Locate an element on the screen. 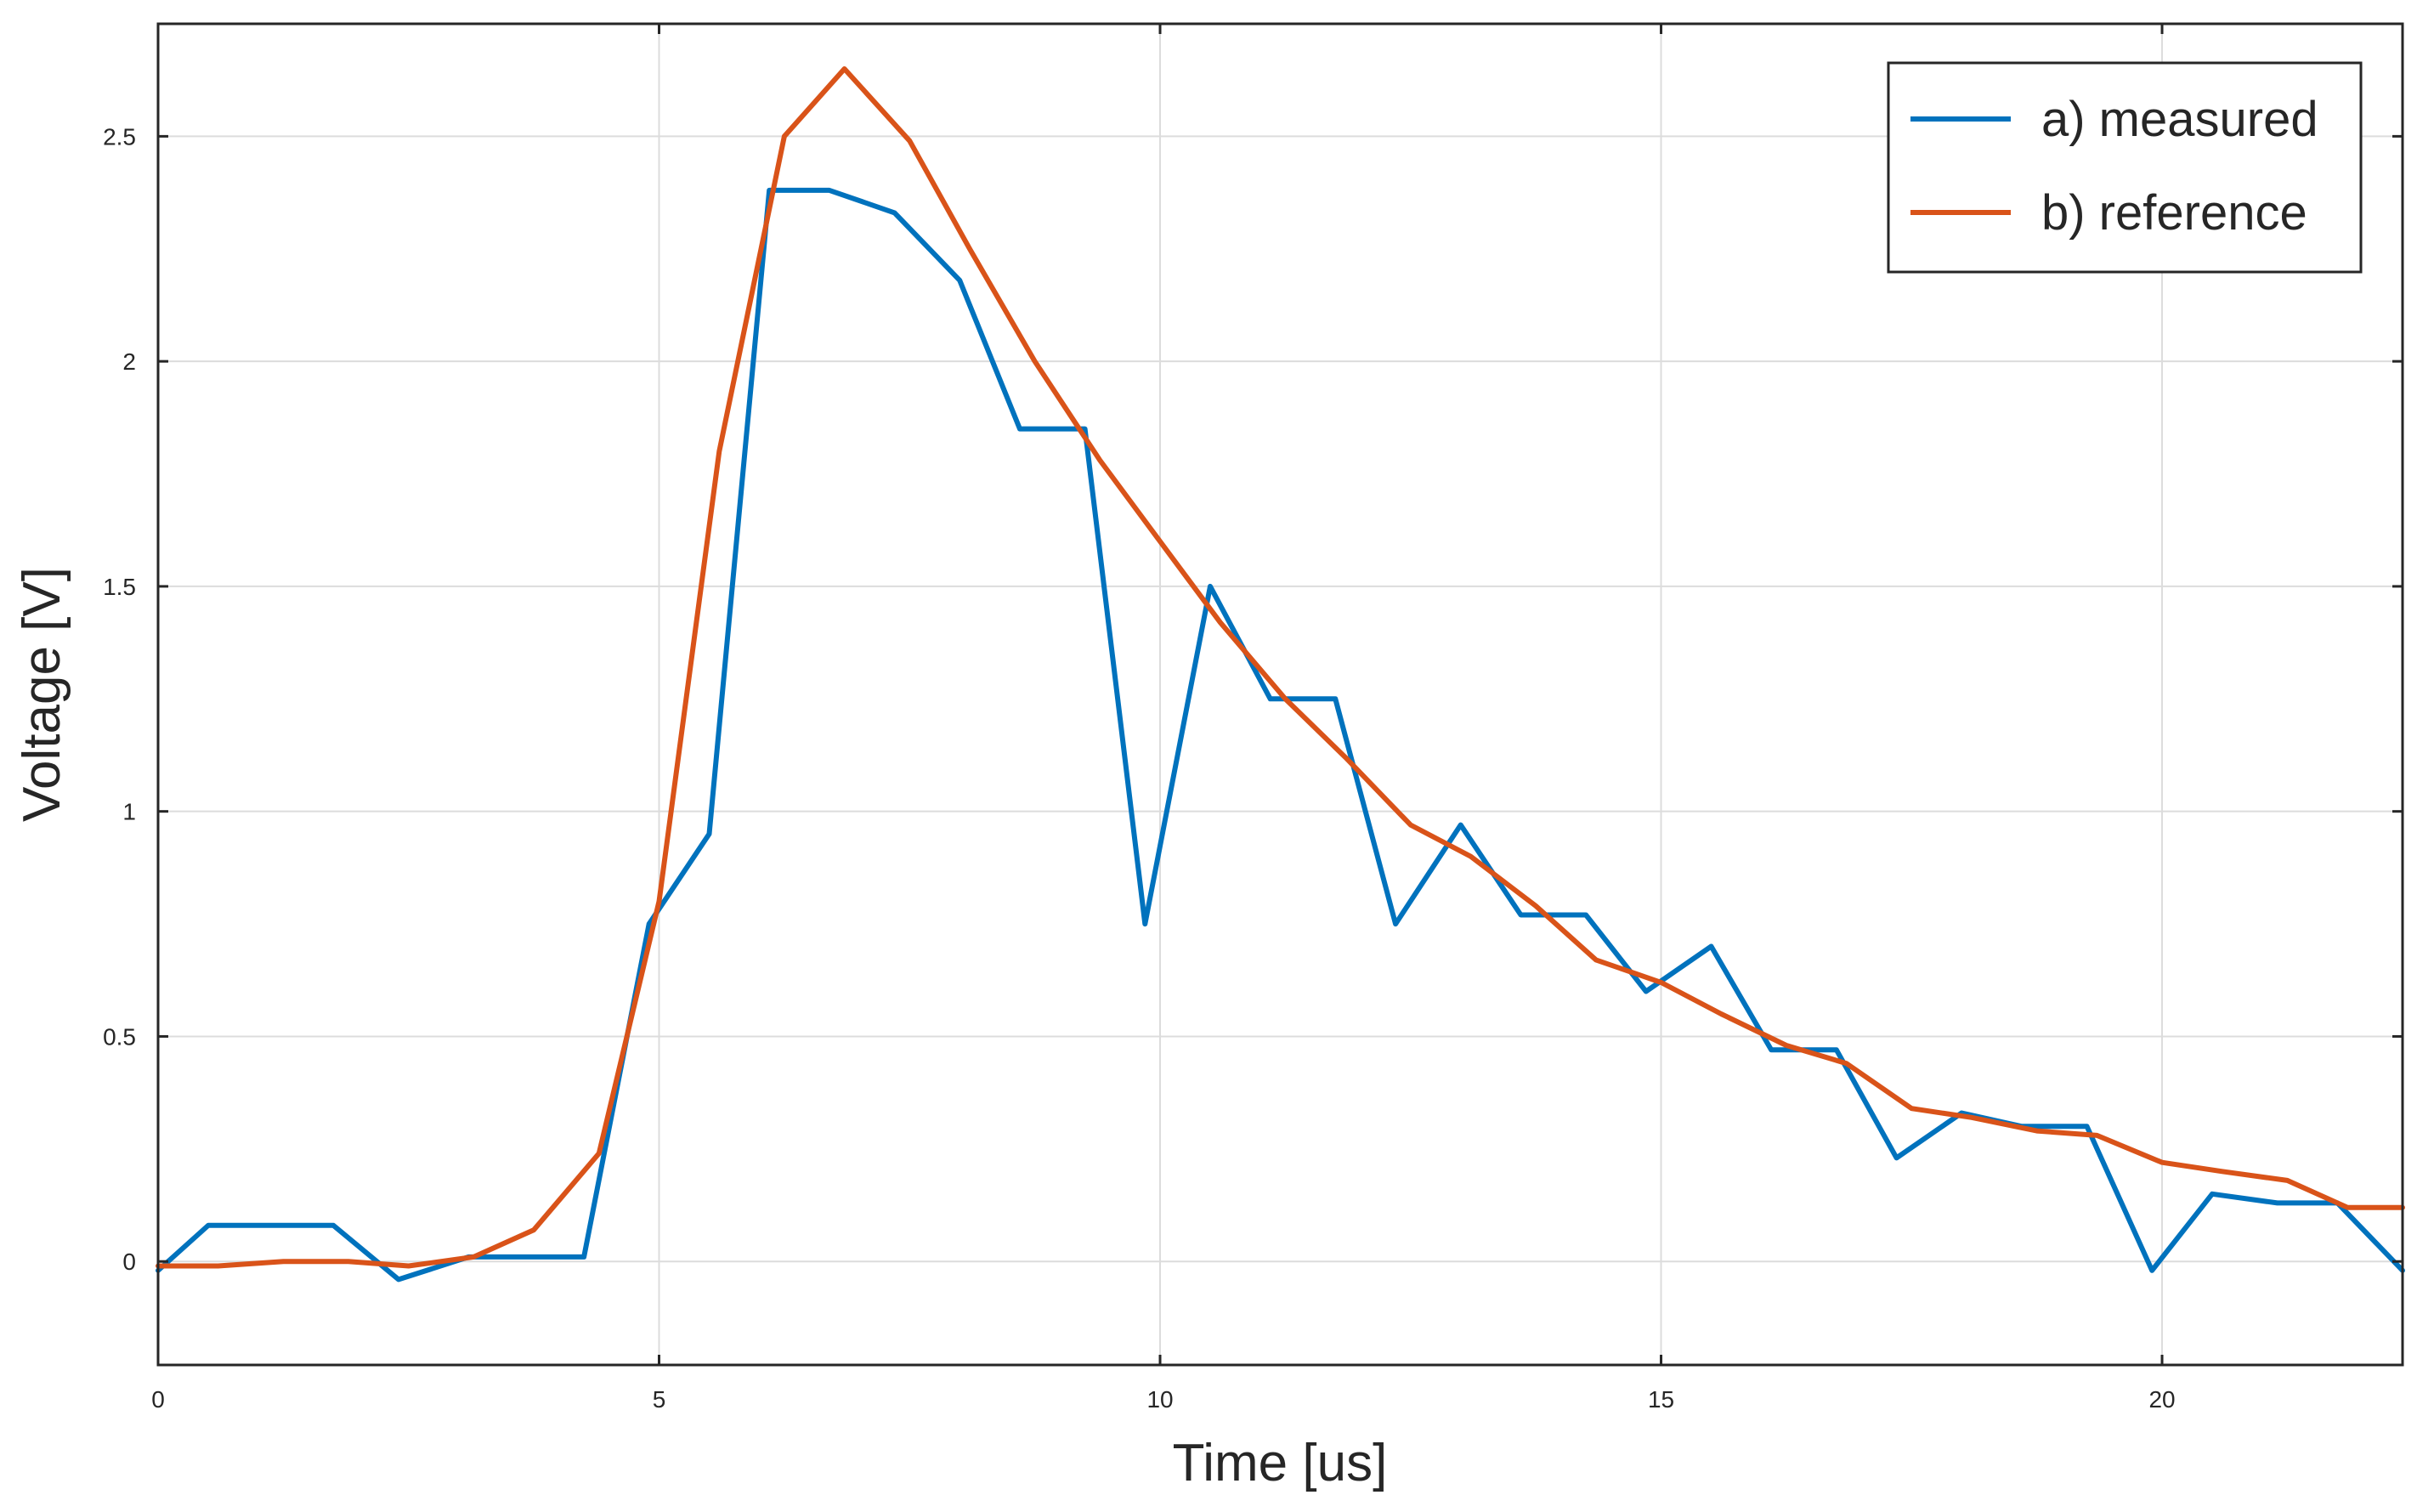  y-tick-label: 0.5 is located at coordinates (120, 1036).